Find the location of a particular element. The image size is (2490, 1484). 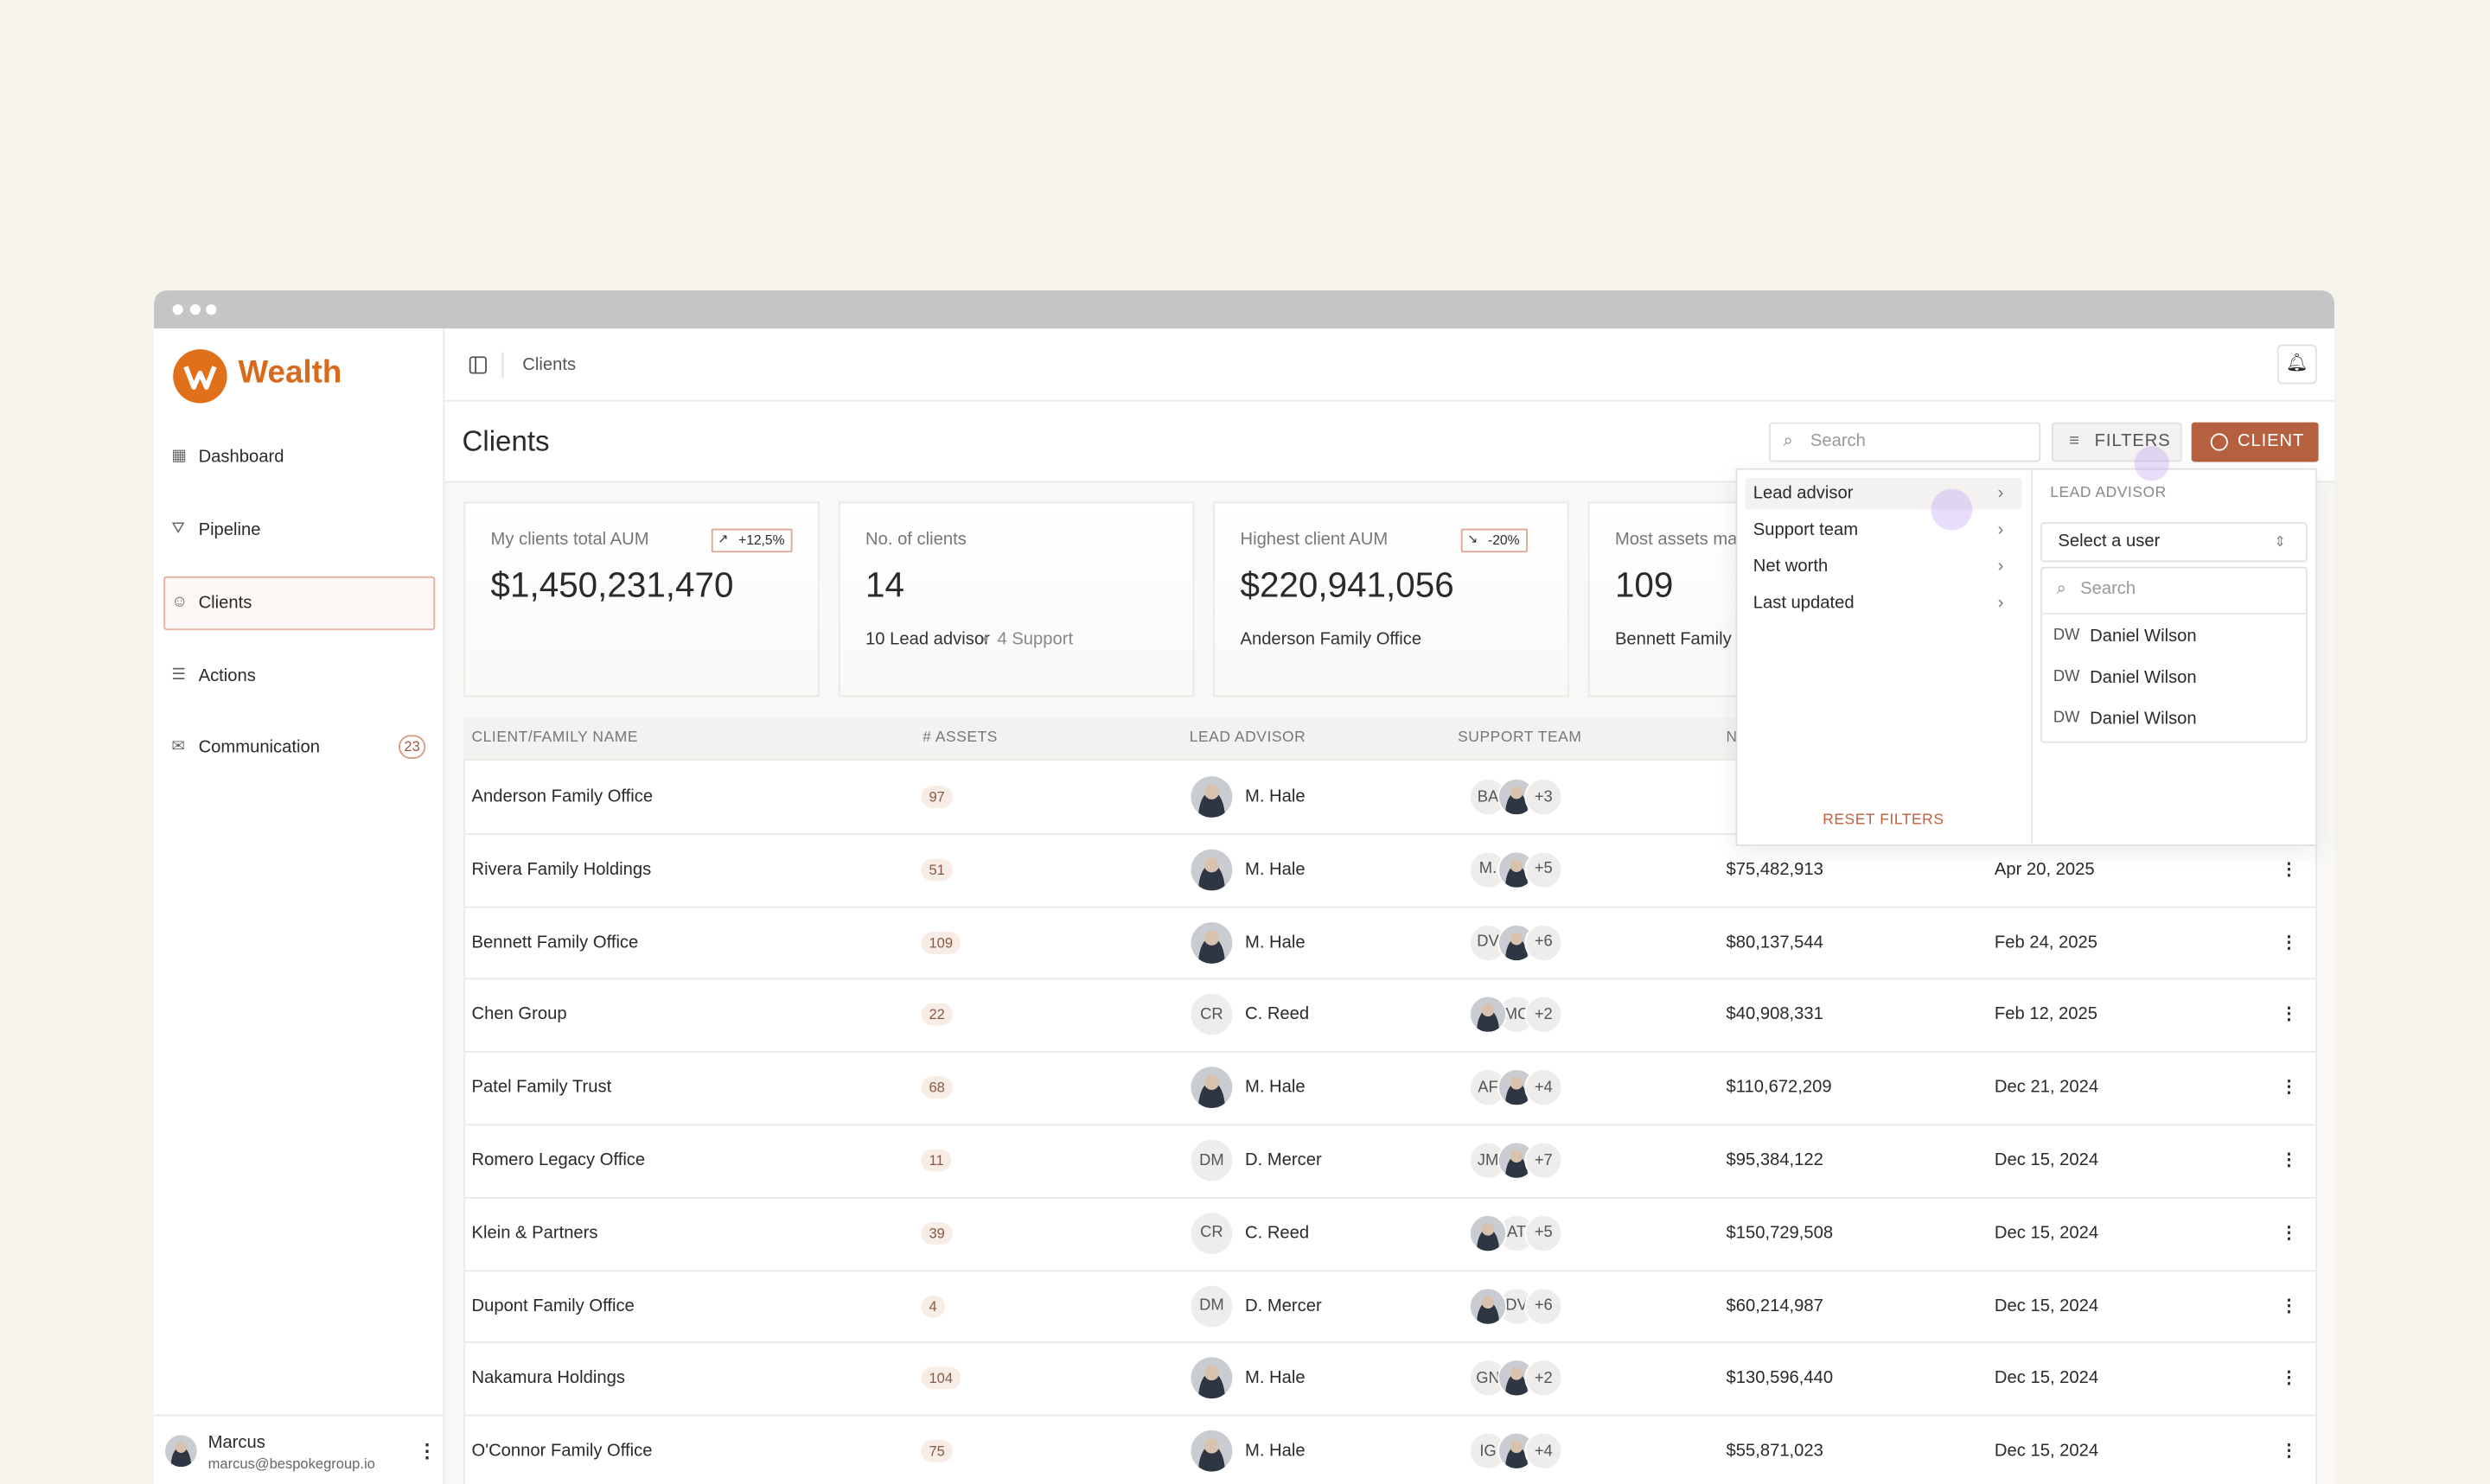

asset-count: 68 is located at coordinates (937, 1087).